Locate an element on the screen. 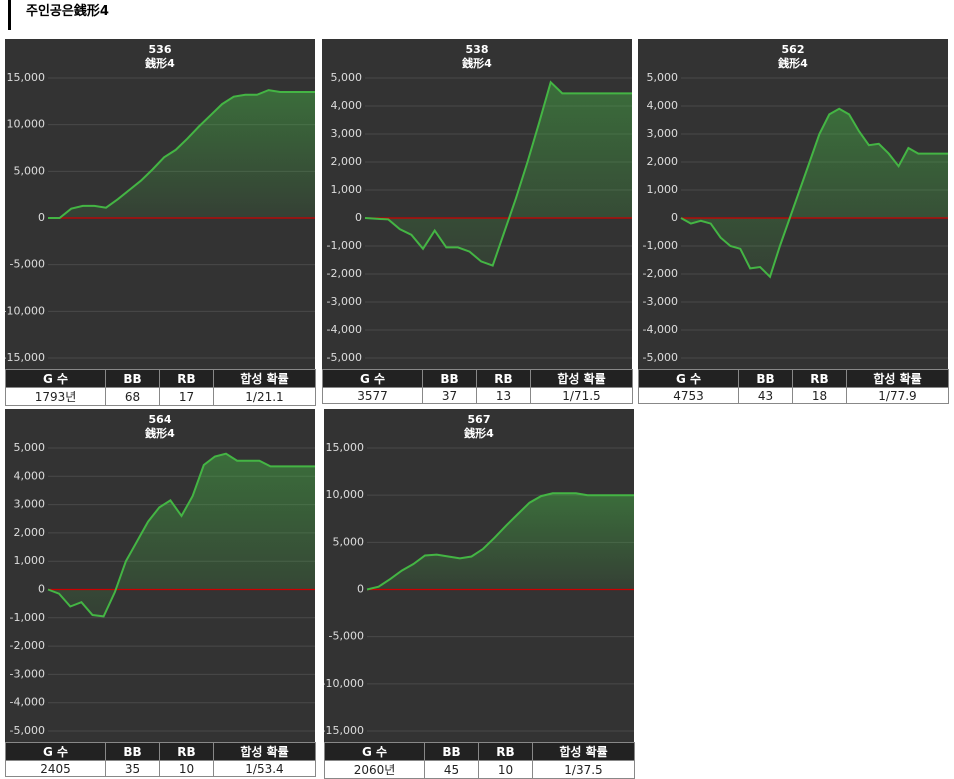 This screenshot has height=779, width=954. chart-title: 567 is located at coordinates (479, 419).